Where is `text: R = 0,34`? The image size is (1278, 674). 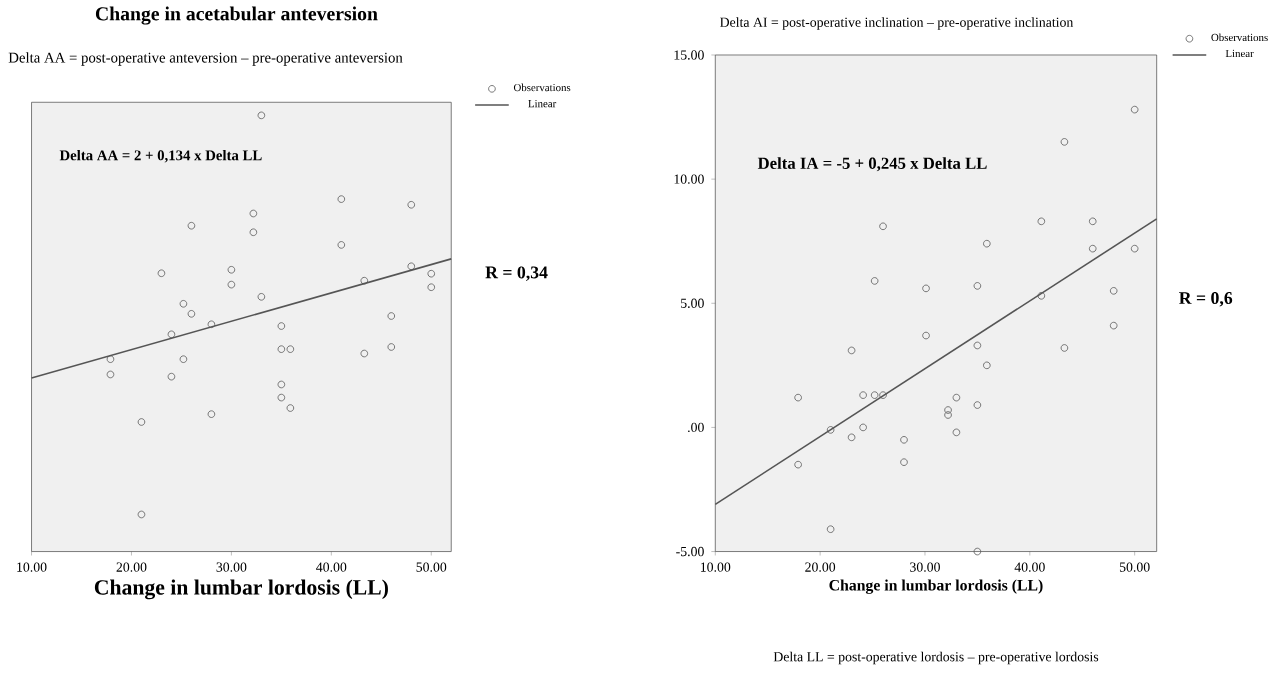
text: R = 0,34 is located at coordinates (516, 274).